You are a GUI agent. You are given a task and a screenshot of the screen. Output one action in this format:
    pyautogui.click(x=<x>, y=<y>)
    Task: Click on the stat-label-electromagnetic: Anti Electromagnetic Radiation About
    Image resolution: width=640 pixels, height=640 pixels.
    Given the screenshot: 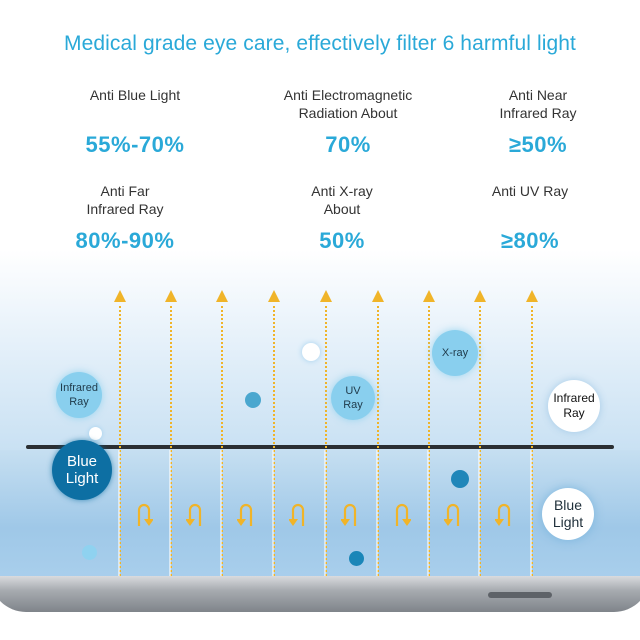 What is the action you would take?
    pyautogui.click(x=348, y=104)
    